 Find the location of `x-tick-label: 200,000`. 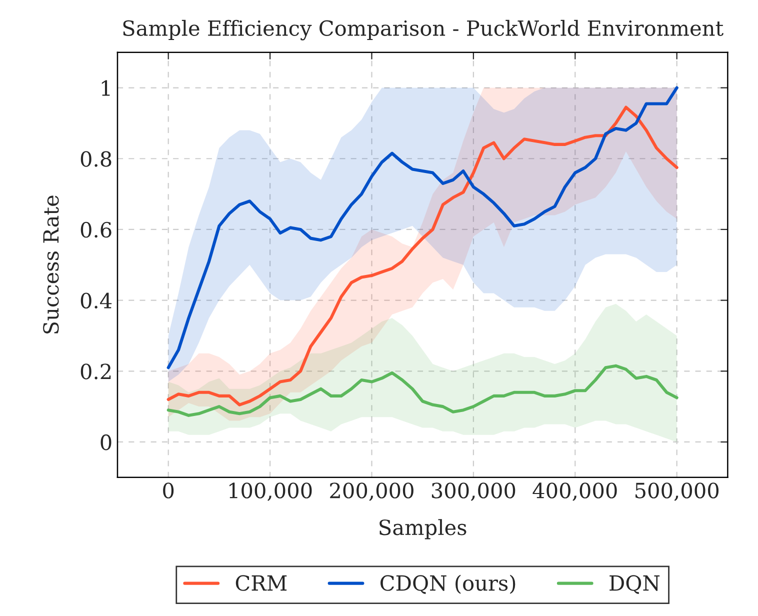

x-tick-label: 200,000 is located at coordinates (372, 491).